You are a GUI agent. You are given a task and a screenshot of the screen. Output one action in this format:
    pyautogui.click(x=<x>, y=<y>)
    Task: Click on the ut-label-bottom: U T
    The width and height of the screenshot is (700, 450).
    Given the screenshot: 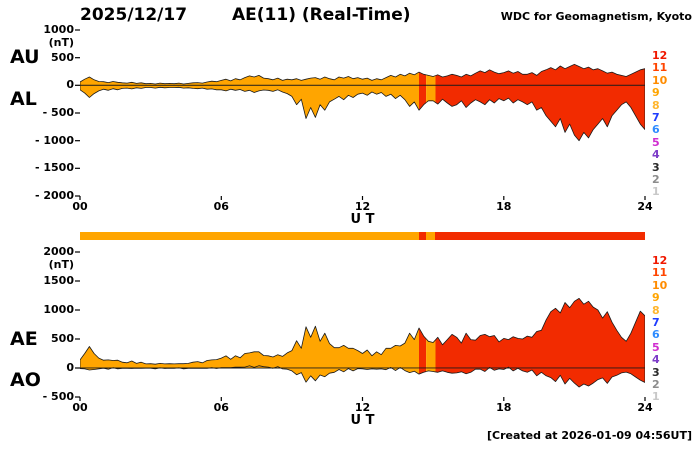 What is the action you would take?
    pyautogui.click(x=362, y=420)
    